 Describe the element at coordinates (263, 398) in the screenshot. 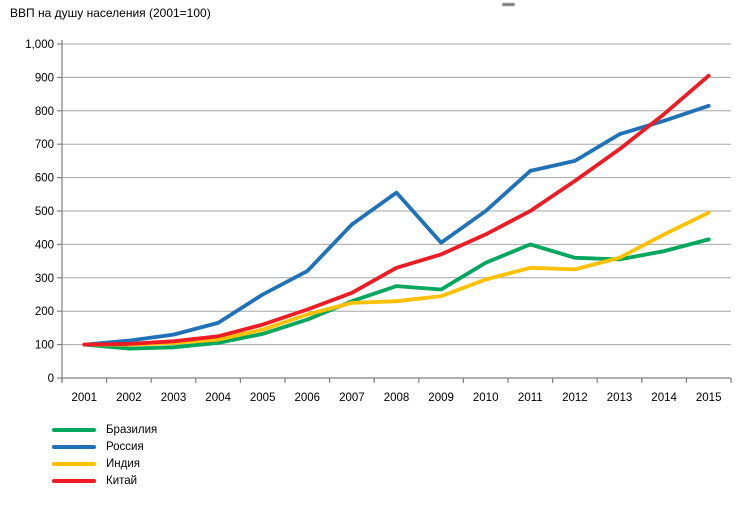

I see `x-tick-label: 2005` at that location.